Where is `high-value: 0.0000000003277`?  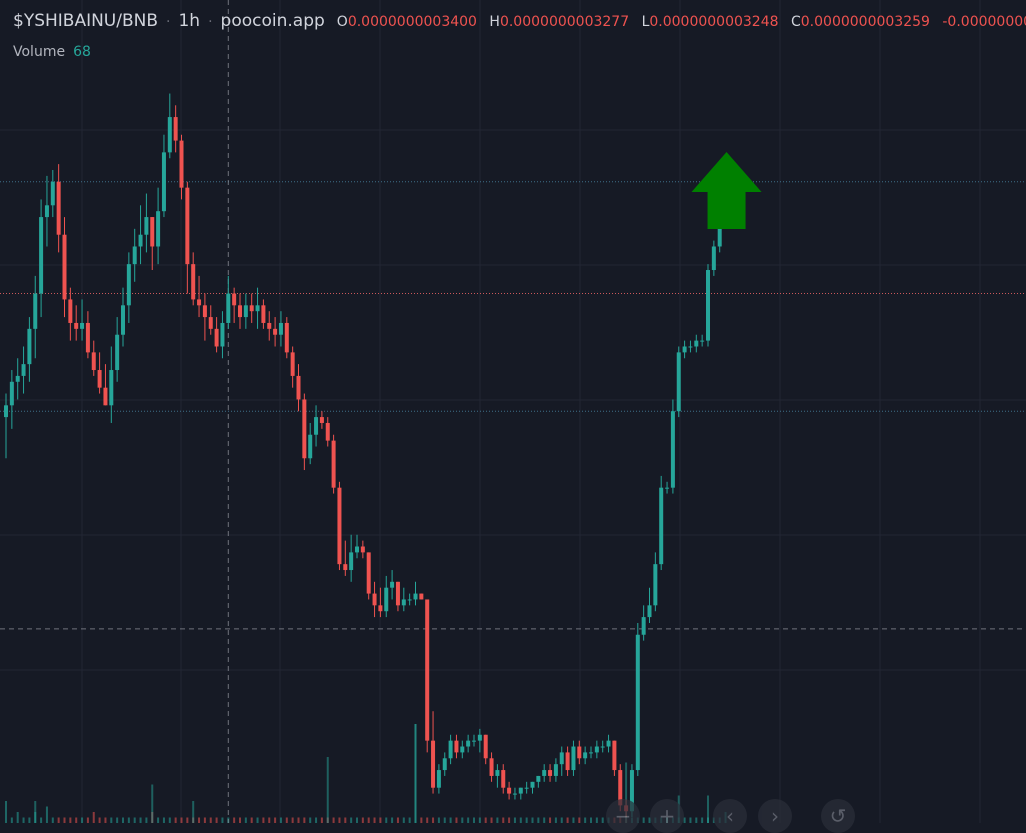
high-value: 0.0000000003277 is located at coordinates (564, 22).